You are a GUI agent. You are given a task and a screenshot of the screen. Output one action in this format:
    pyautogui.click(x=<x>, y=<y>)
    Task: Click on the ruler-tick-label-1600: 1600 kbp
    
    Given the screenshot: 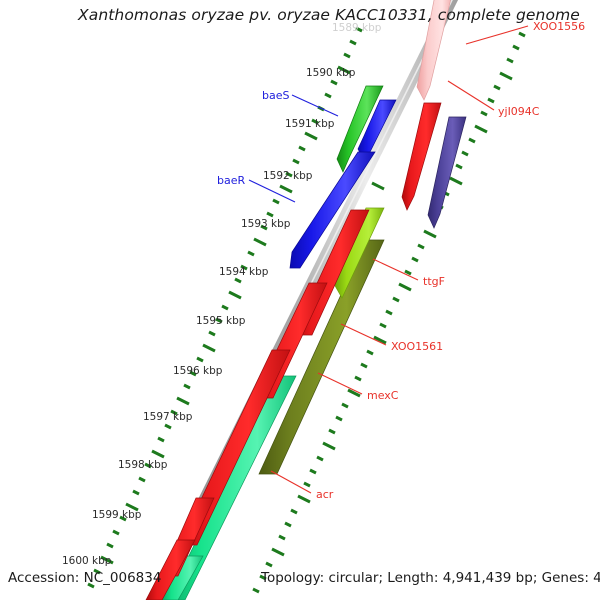 What is the action you would take?
    pyautogui.click(x=87, y=561)
    